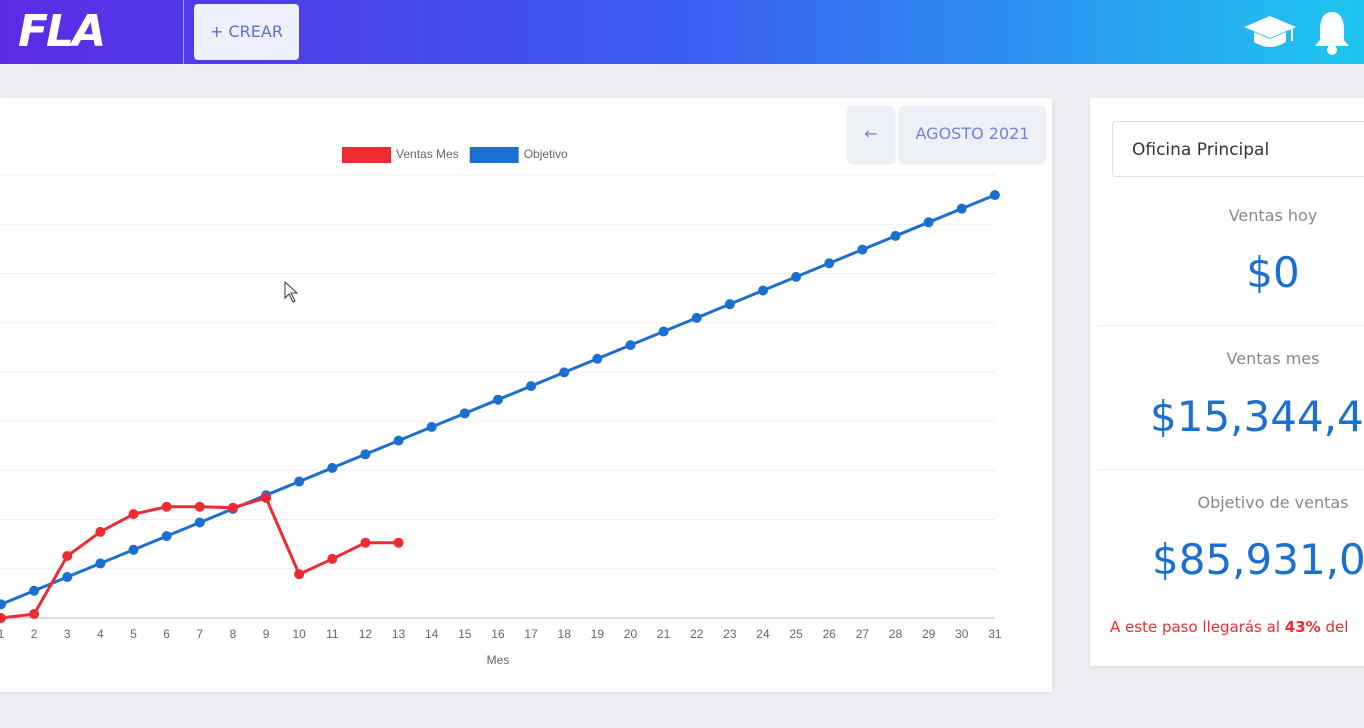  What do you see at coordinates (896, 634) in the screenshot?
I see `x-tick-label: 28` at bounding box center [896, 634].